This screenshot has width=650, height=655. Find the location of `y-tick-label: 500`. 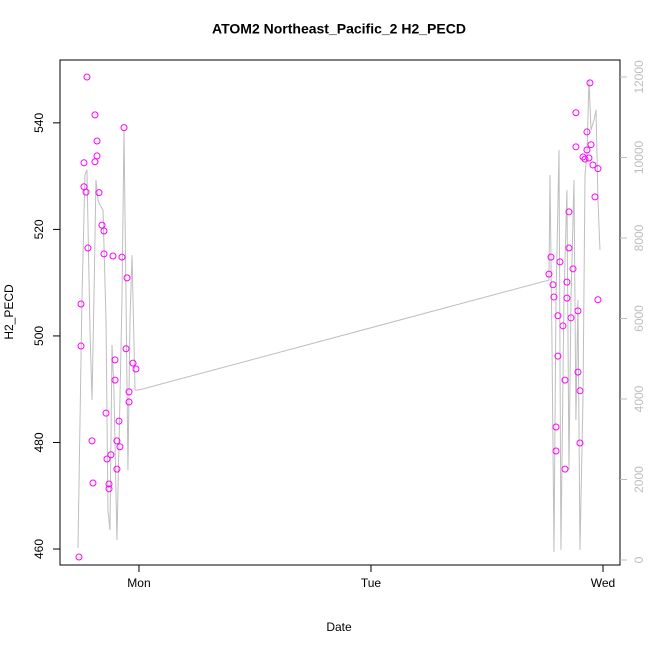

y-tick-label: 500 is located at coordinates (39, 336).